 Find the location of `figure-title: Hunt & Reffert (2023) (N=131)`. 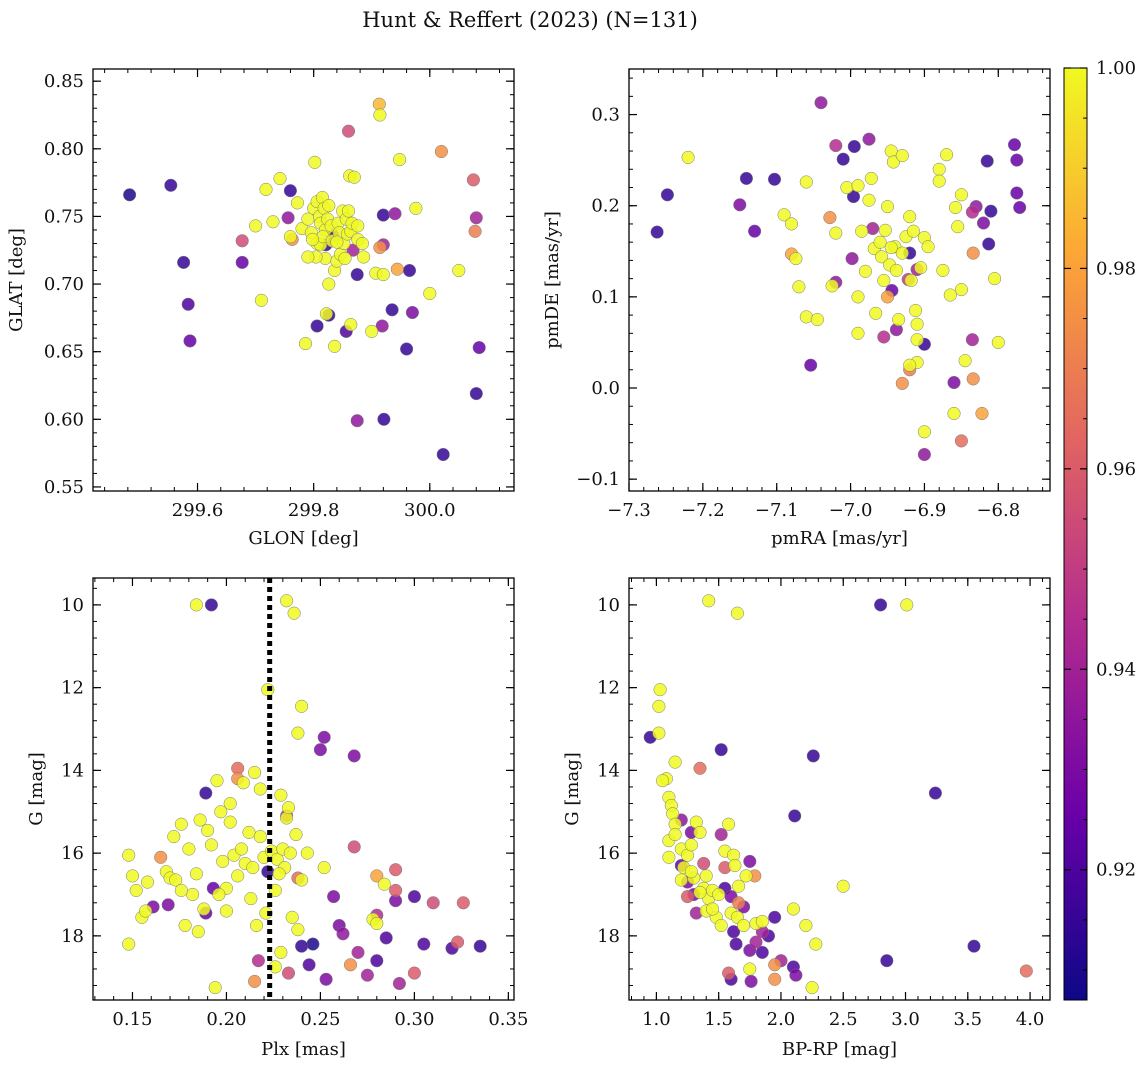

figure-title: Hunt & Reffert (2023) (N=131) is located at coordinates (530, 20).